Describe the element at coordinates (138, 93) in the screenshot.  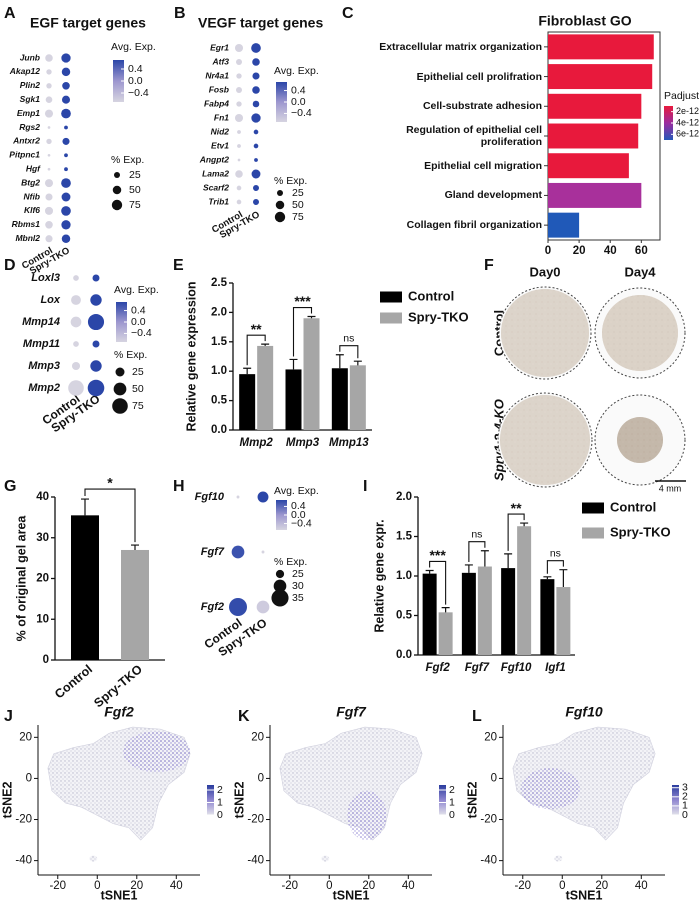
I see `colorbar-tick-label: −0.4` at that location.